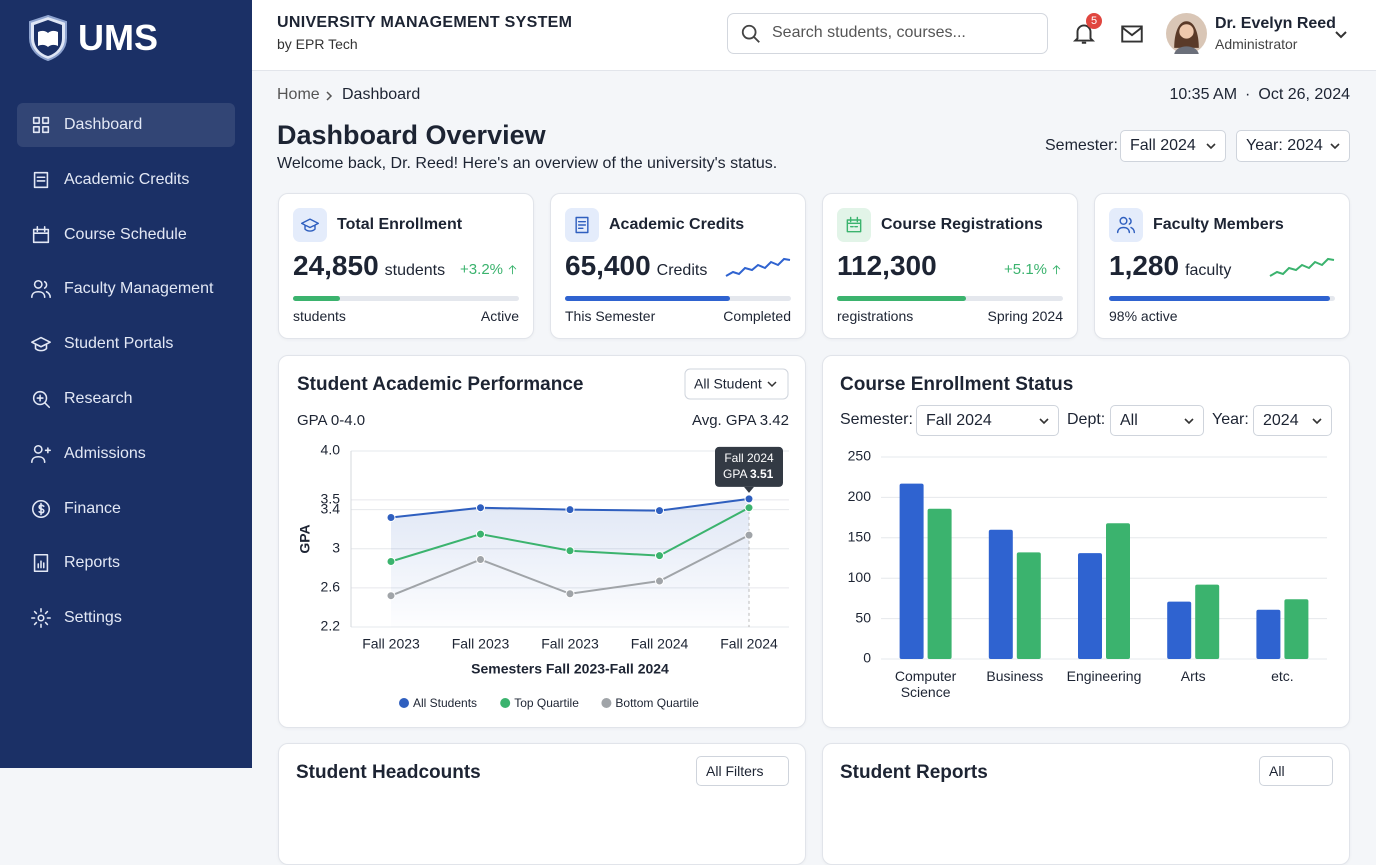 The width and height of the screenshot is (1376, 865). What do you see at coordinates (1292, 420) in the screenshot?
I see `filter-select: 2024` at bounding box center [1292, 420].